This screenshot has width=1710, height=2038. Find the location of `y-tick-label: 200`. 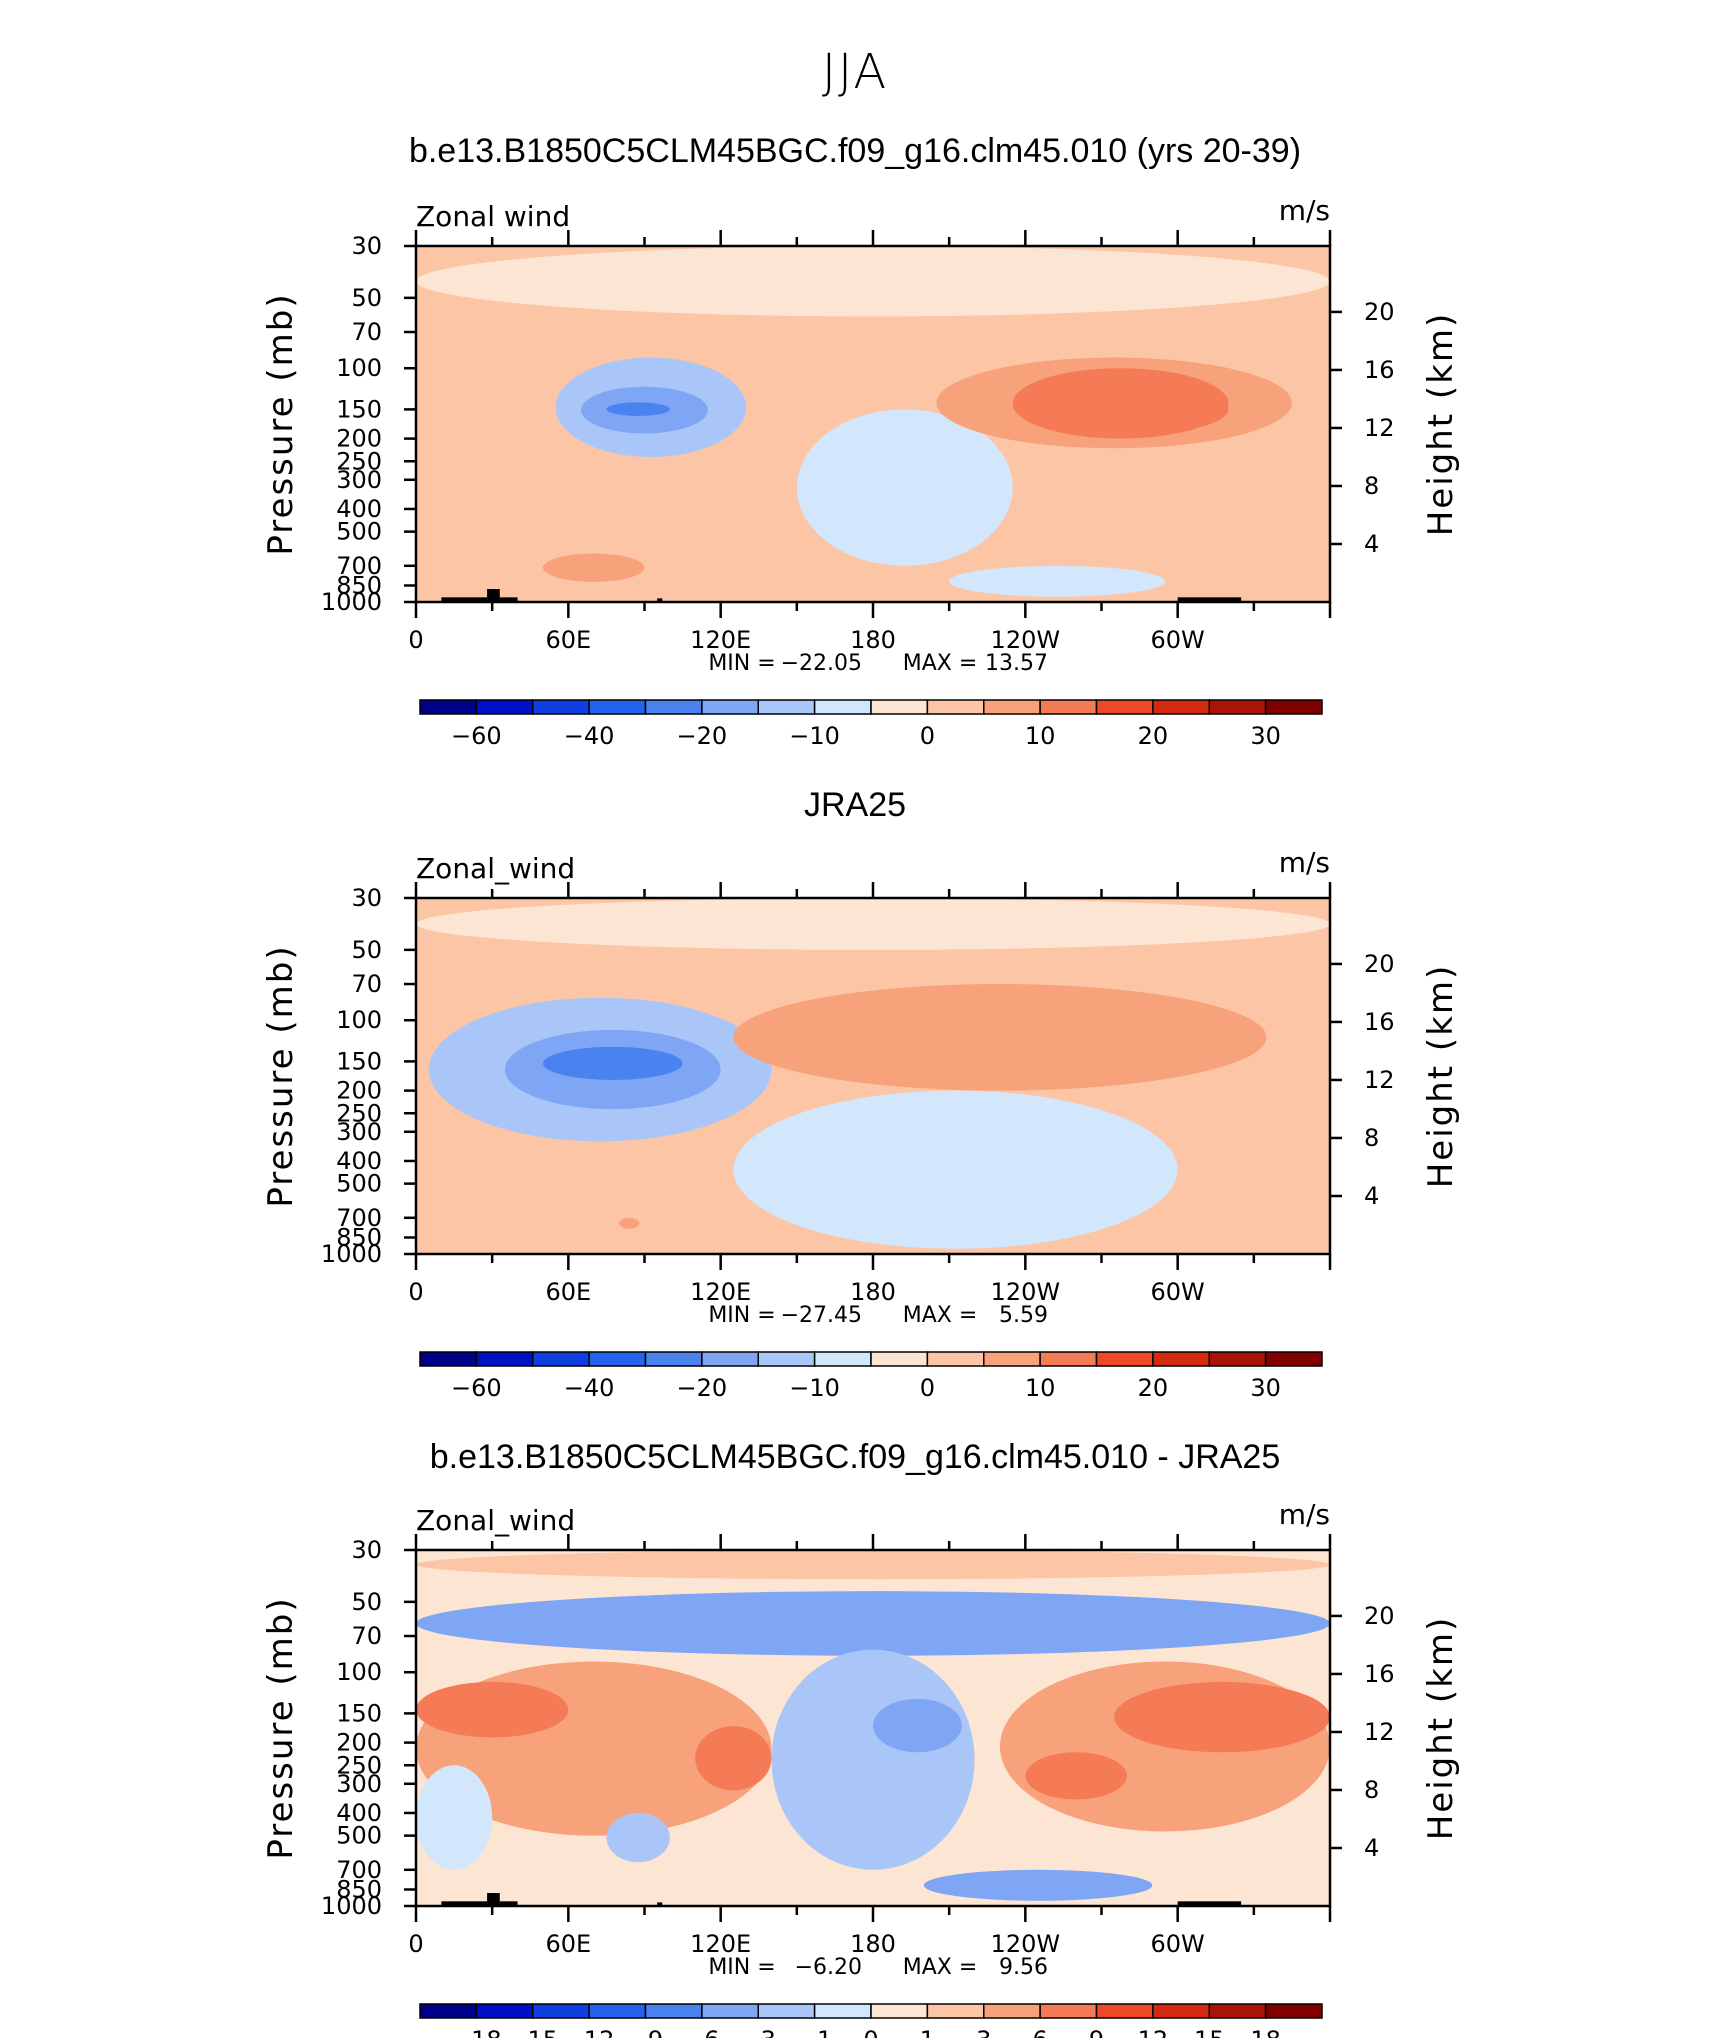

y-tick-label: 200 is located at coordinates (359, 1743).